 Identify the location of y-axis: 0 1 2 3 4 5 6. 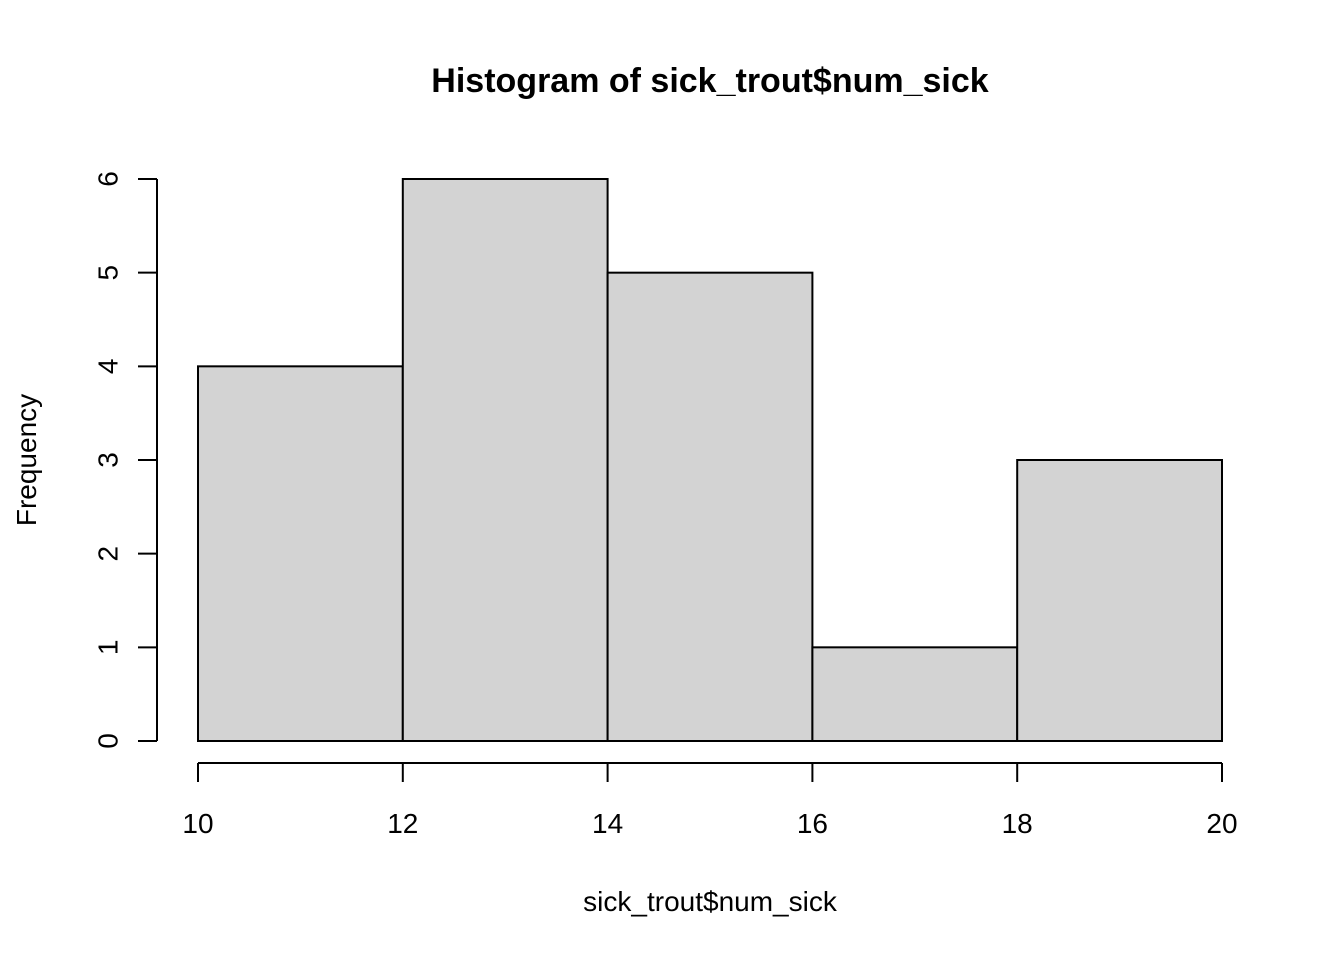
(125, 460).